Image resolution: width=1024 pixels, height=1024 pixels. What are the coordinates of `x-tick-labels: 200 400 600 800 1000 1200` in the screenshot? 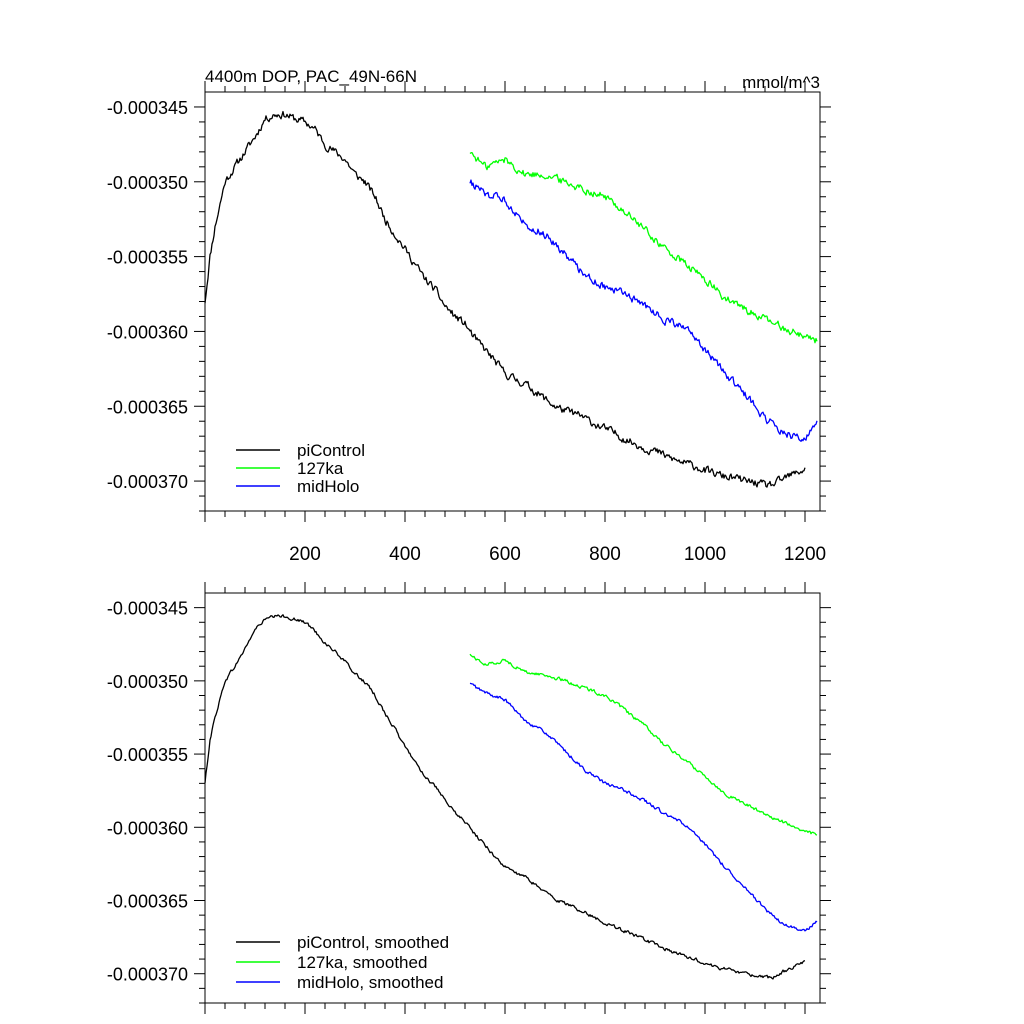 It's located at (557, 554).